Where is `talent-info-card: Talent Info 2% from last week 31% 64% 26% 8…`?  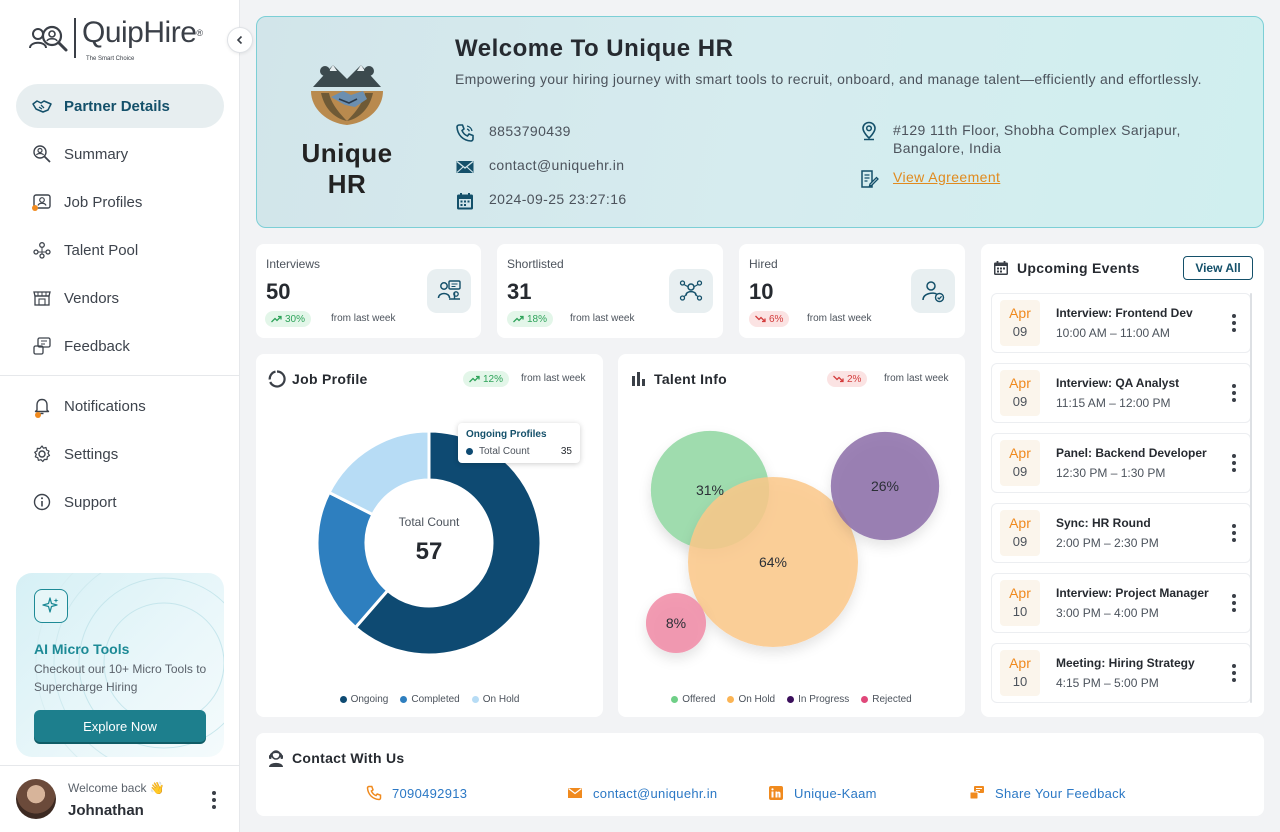
talent-info-card: Talent Info 2% from last week 31% 64% 26% 8… is located at coordinates (791, 535).